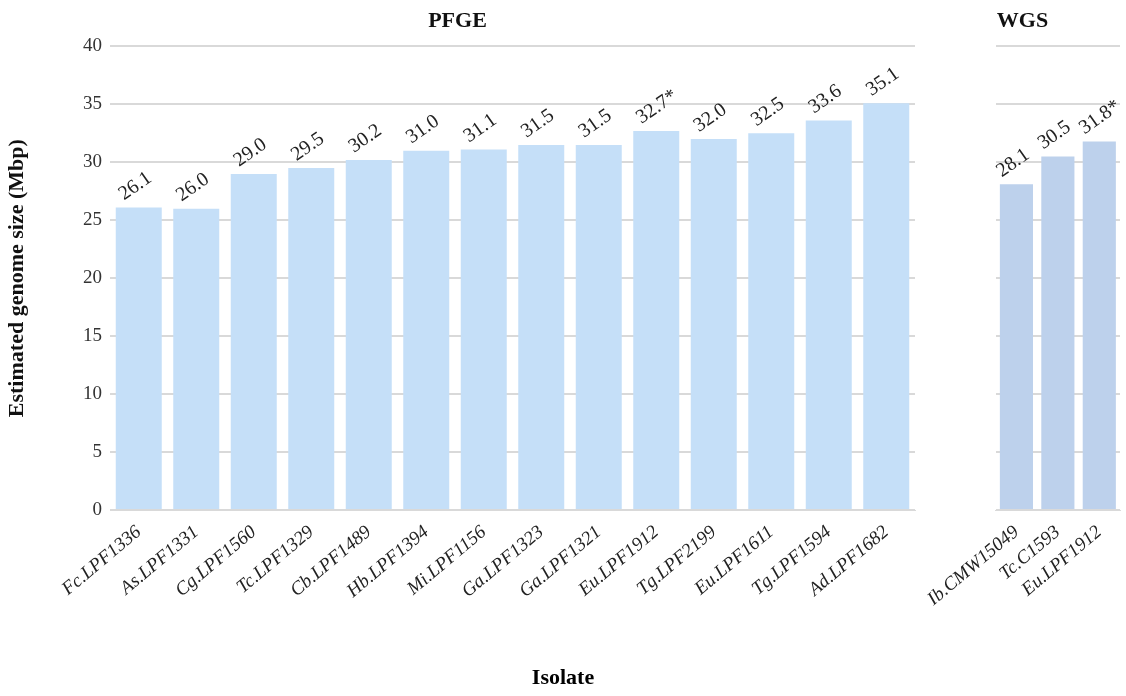 The image size is (1126, 696). Describe the element at coordinates (134, 184) in the screenshot. I see `data-label: 26.1` at that location.